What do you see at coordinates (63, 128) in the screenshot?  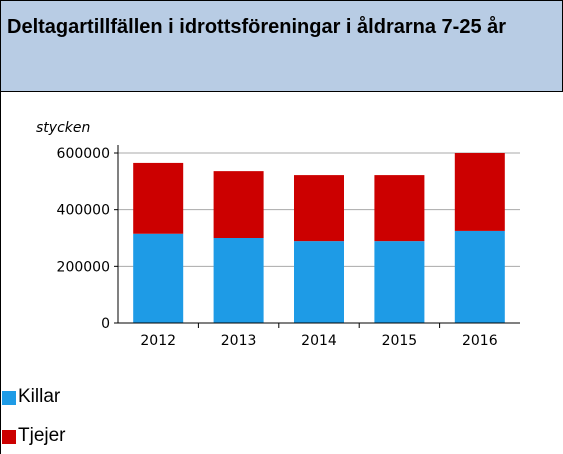 I see `y-axis-label: stycken` at bounding box center [63, 128].